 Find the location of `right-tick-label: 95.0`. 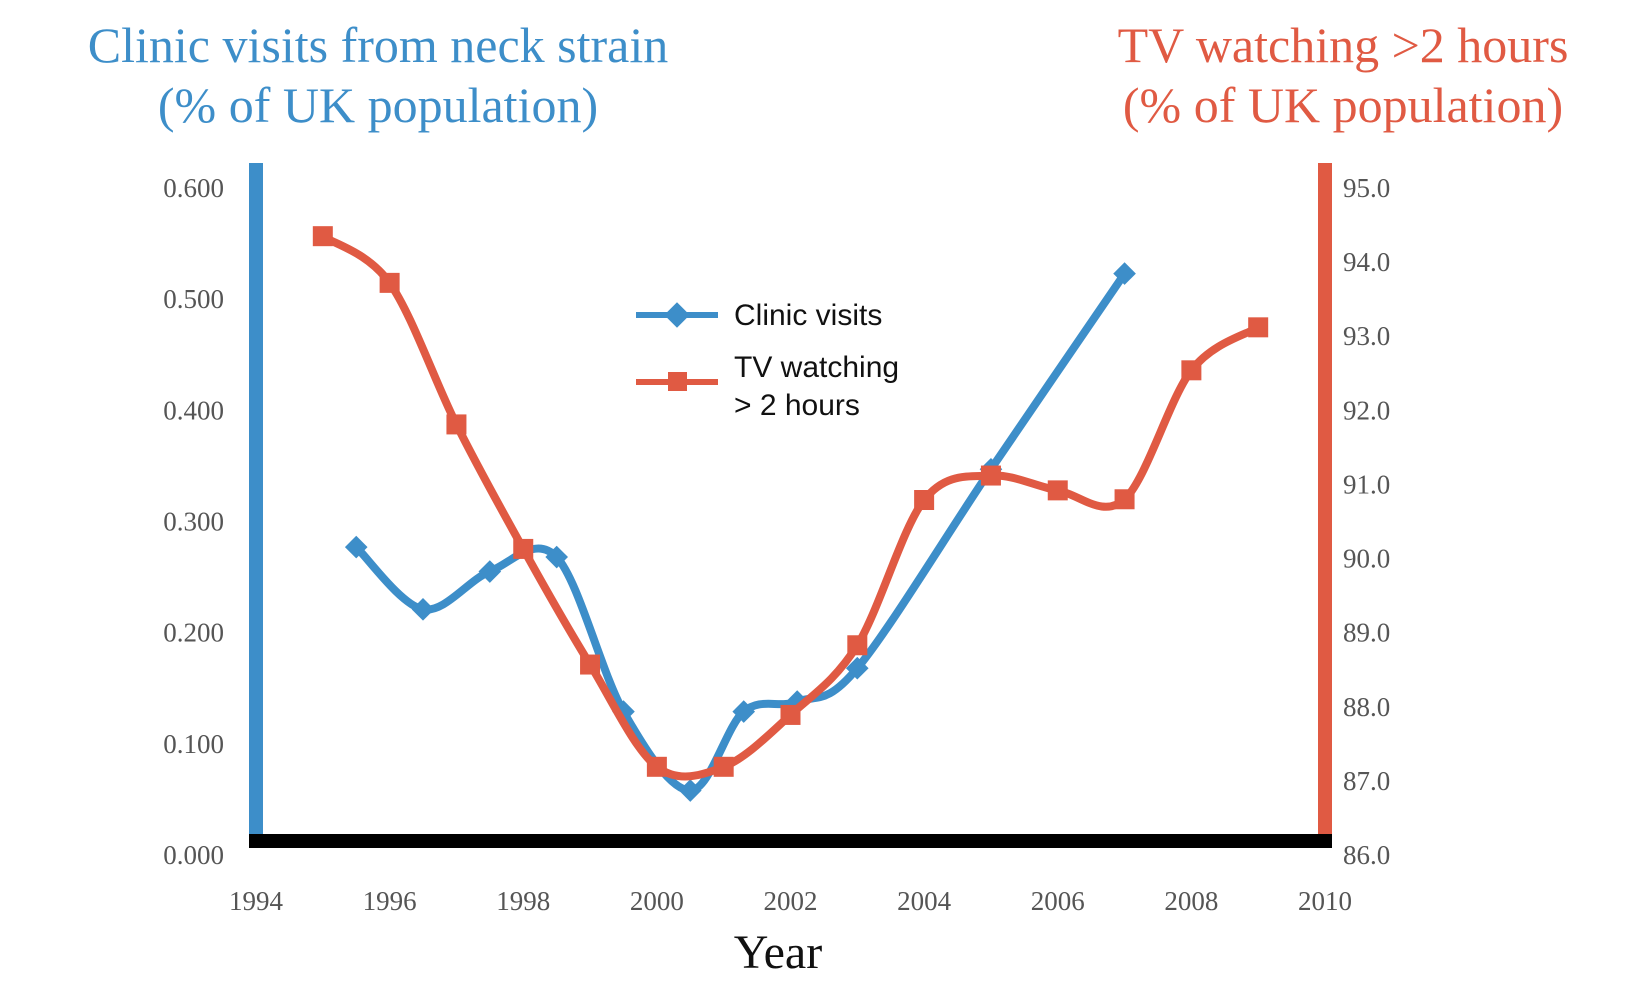

right-tick-label: 95.0 is located at coordinates (1366, 188).